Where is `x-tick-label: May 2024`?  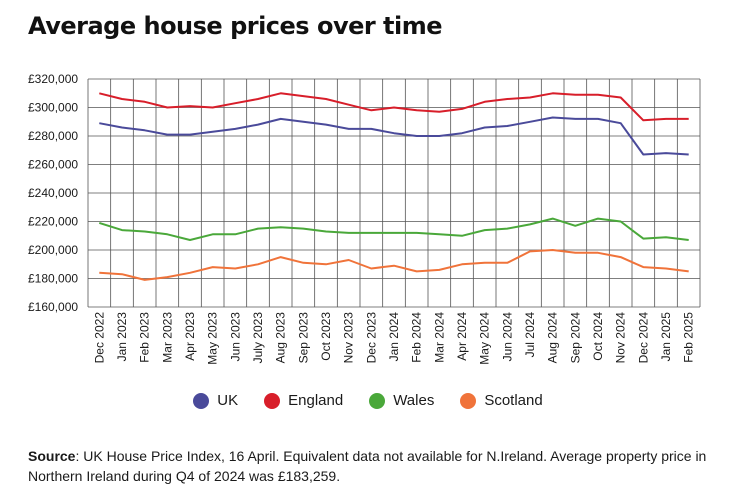 x-tick-label: May 2024 is located at coordinates (485, 338).